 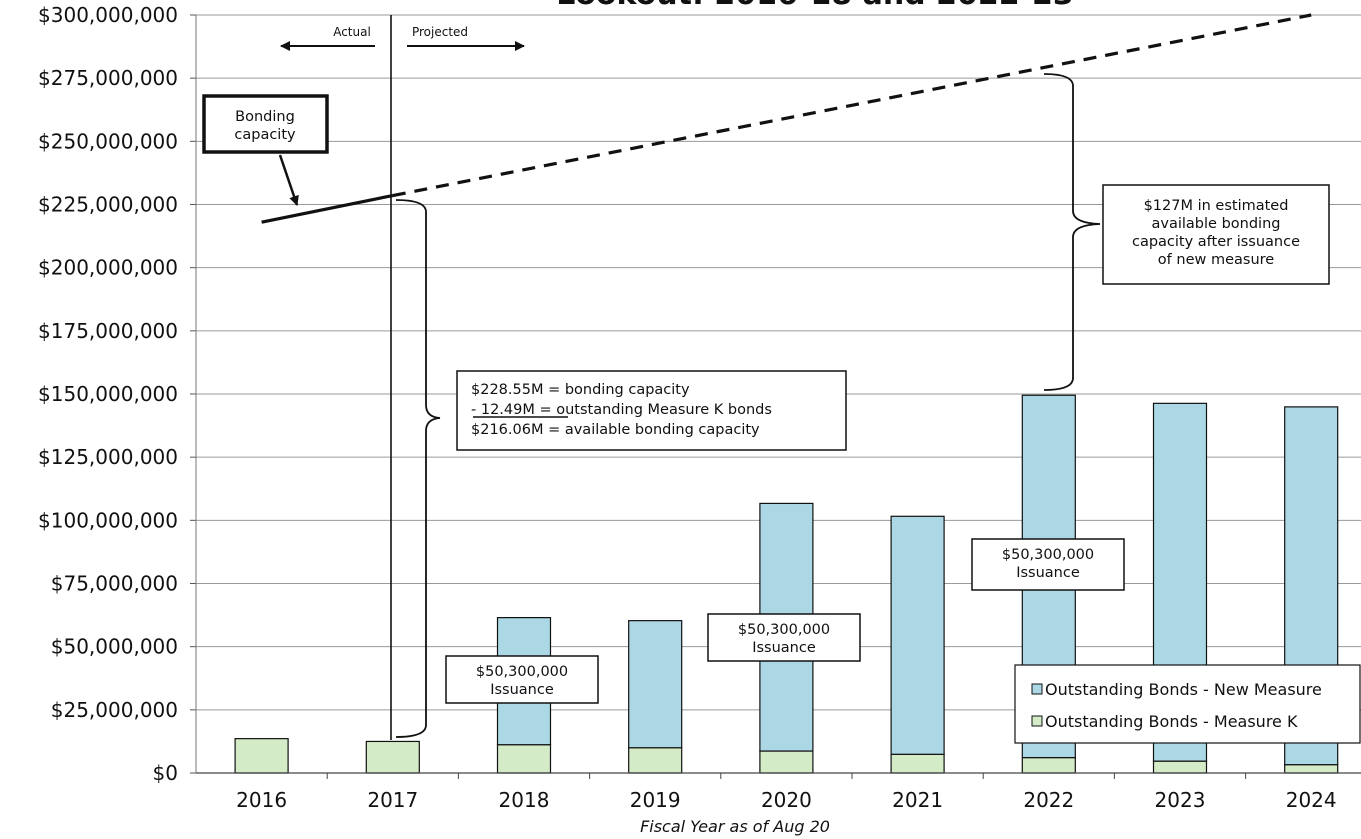 What do you see at coordinates (392, 800) in the screenshot?
I see `x-tick-label: 2017` at bounding box center [392, 800].